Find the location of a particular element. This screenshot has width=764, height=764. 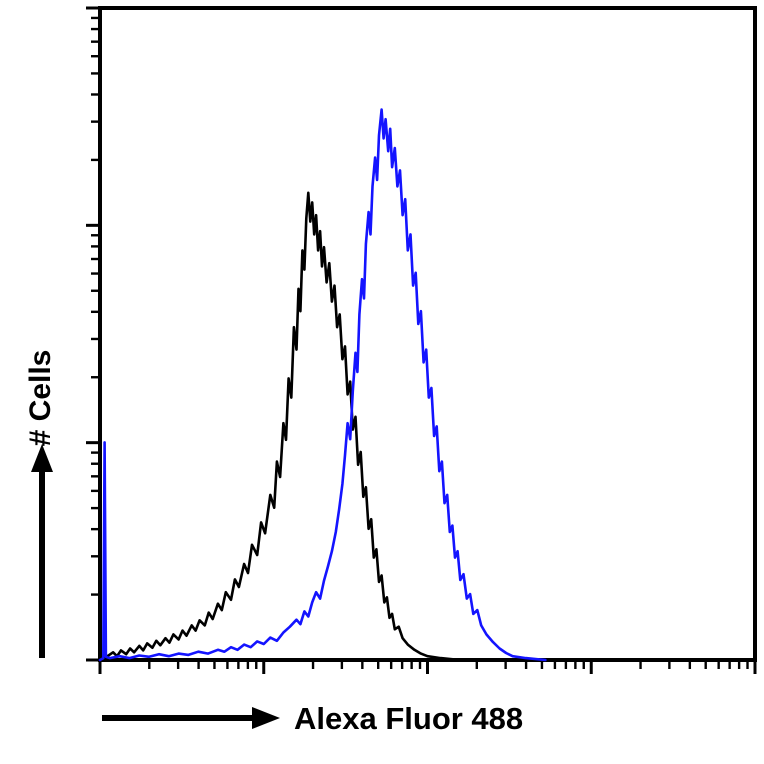

y-axis-label: # Cells is located at coordinates (40, 398).